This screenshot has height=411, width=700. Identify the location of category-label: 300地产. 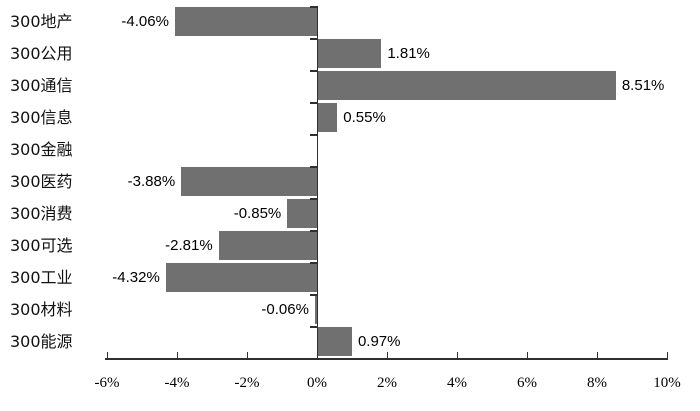
(41, 21).